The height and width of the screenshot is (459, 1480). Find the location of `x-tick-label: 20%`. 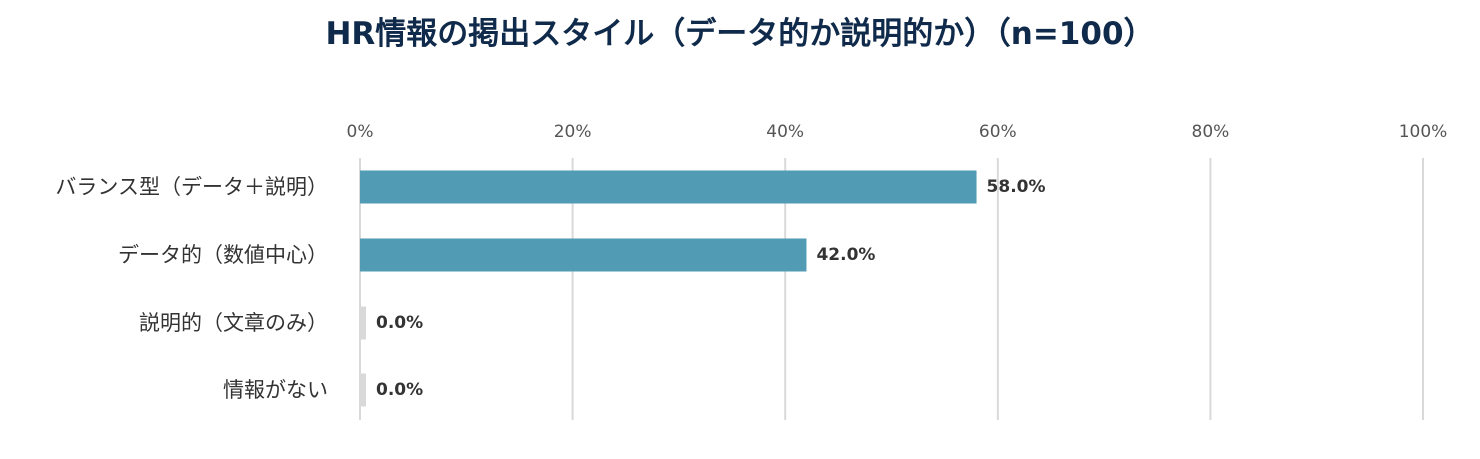

x-tick-label: 20% is located at coordinates (573, 132).